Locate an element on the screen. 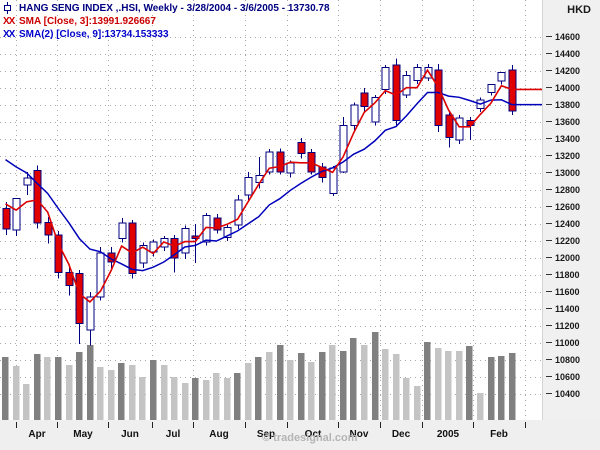 This screenshot has height=450, width=600. price-tick: 10800 is located at coordinates (572, 360).